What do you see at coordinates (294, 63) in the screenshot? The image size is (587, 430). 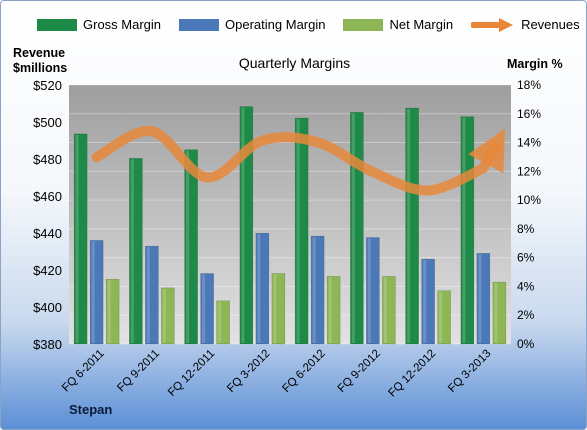 I see `chart-title: Quarterly Margins` at bounding box center [294, 63].